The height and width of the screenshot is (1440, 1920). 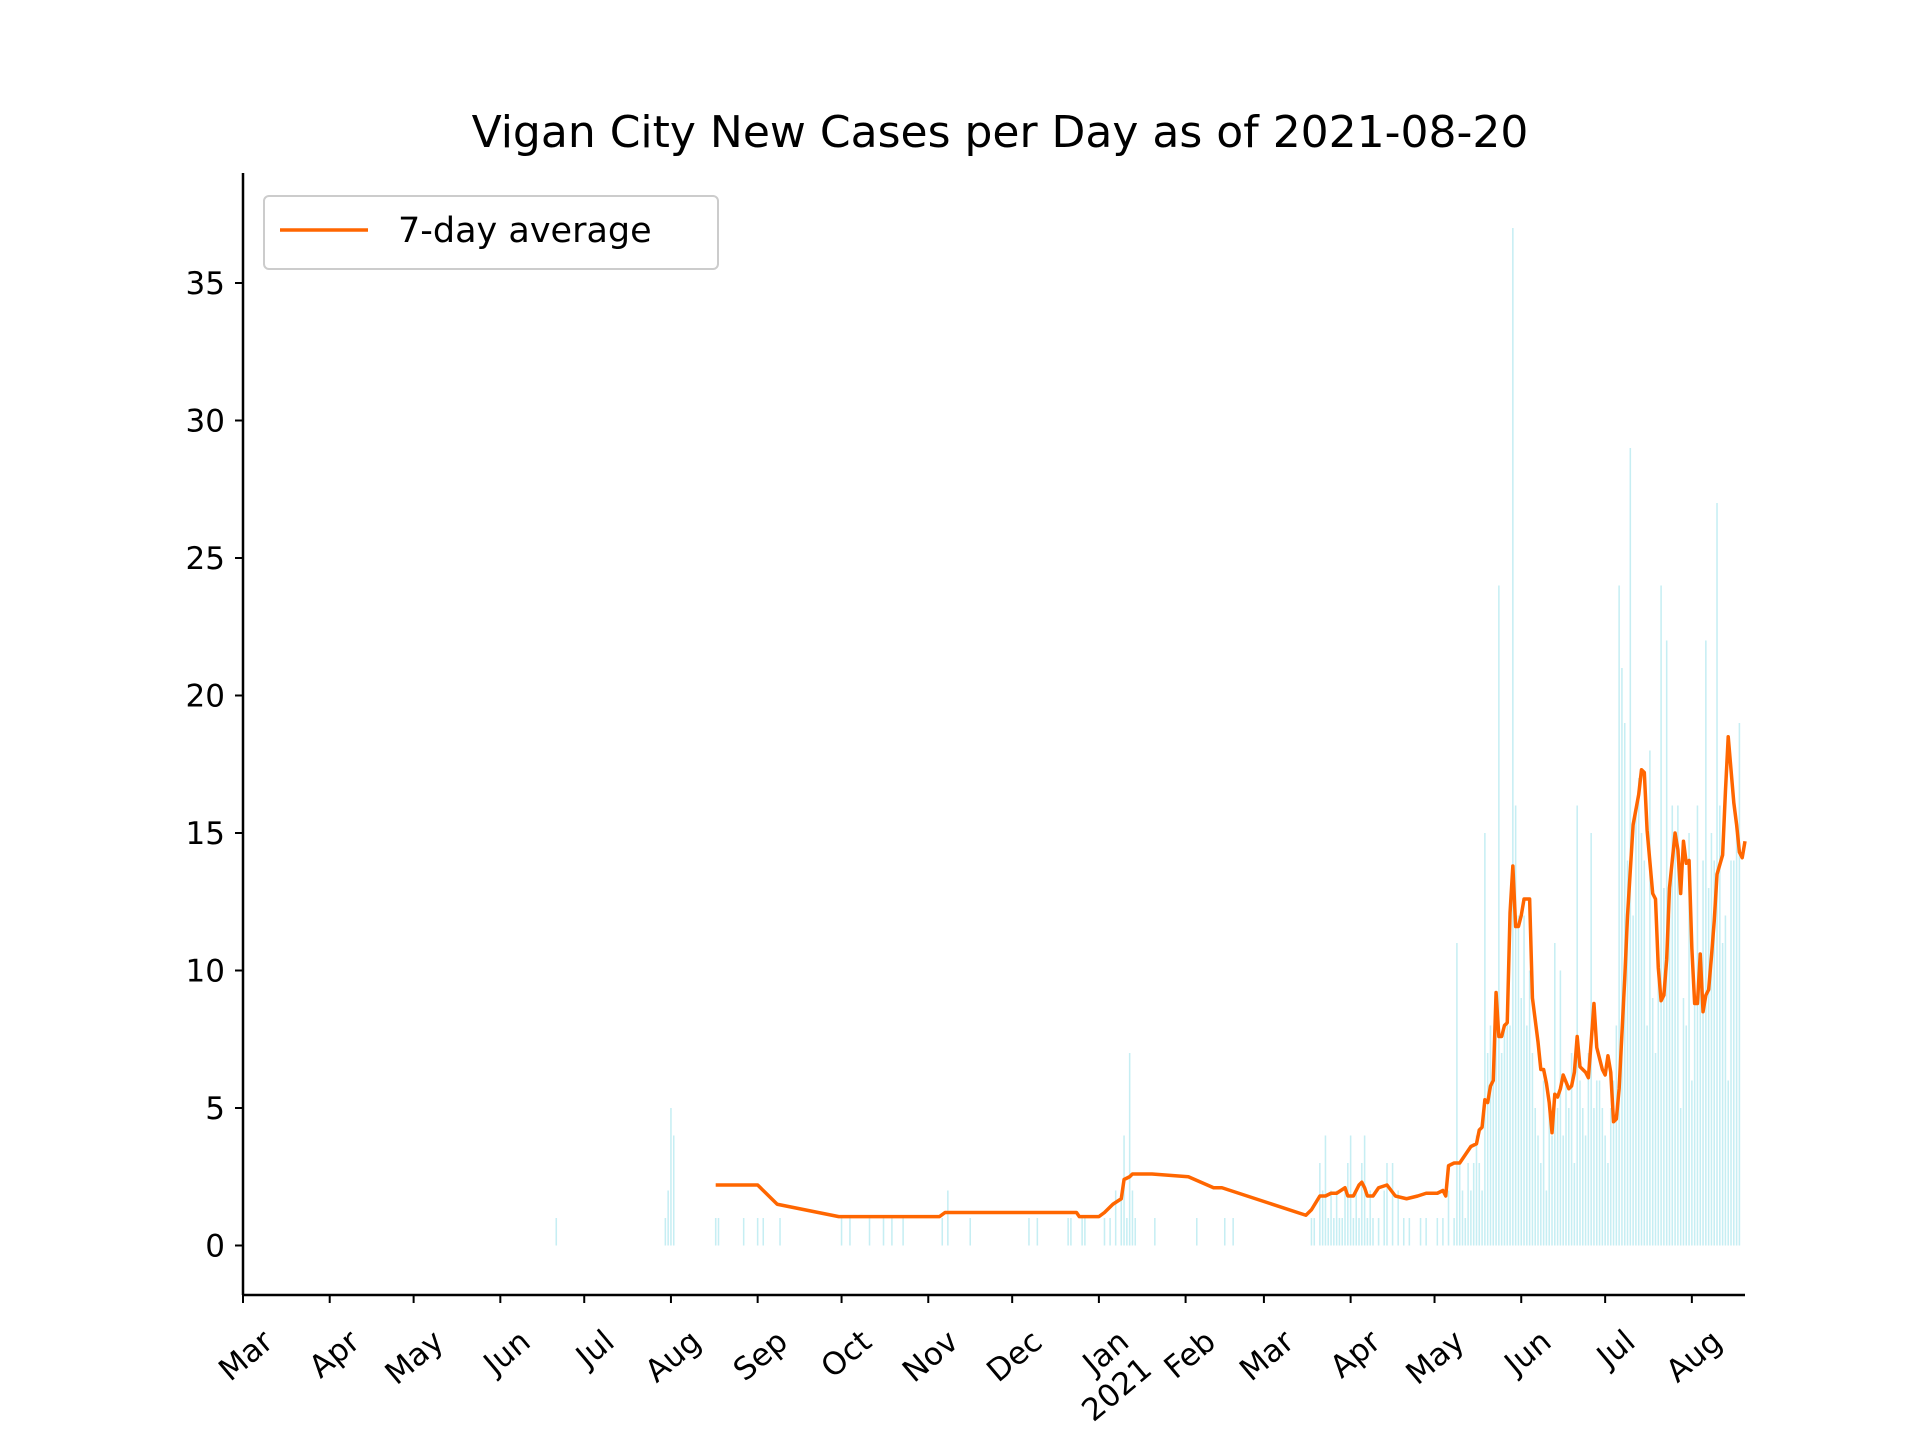 I want to click on y-tick-label: 5, so click(x=215, y=1109).